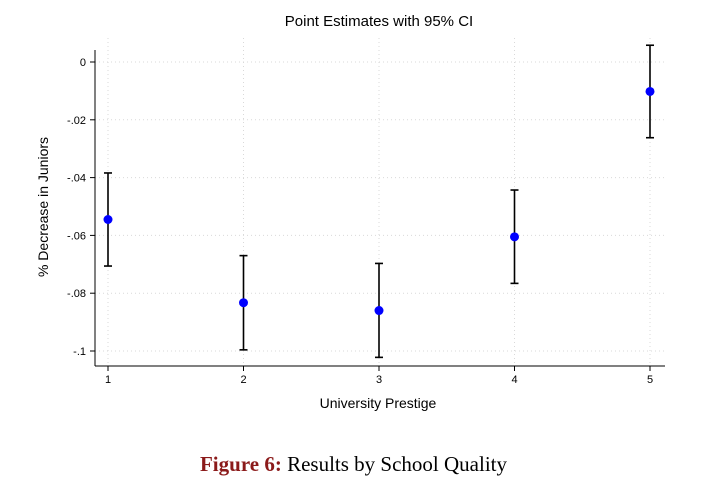  What do you see at coordinates (83, 63) in the screenshot?
I see `y-tick-label: 0` at bounding box center [83, 63].